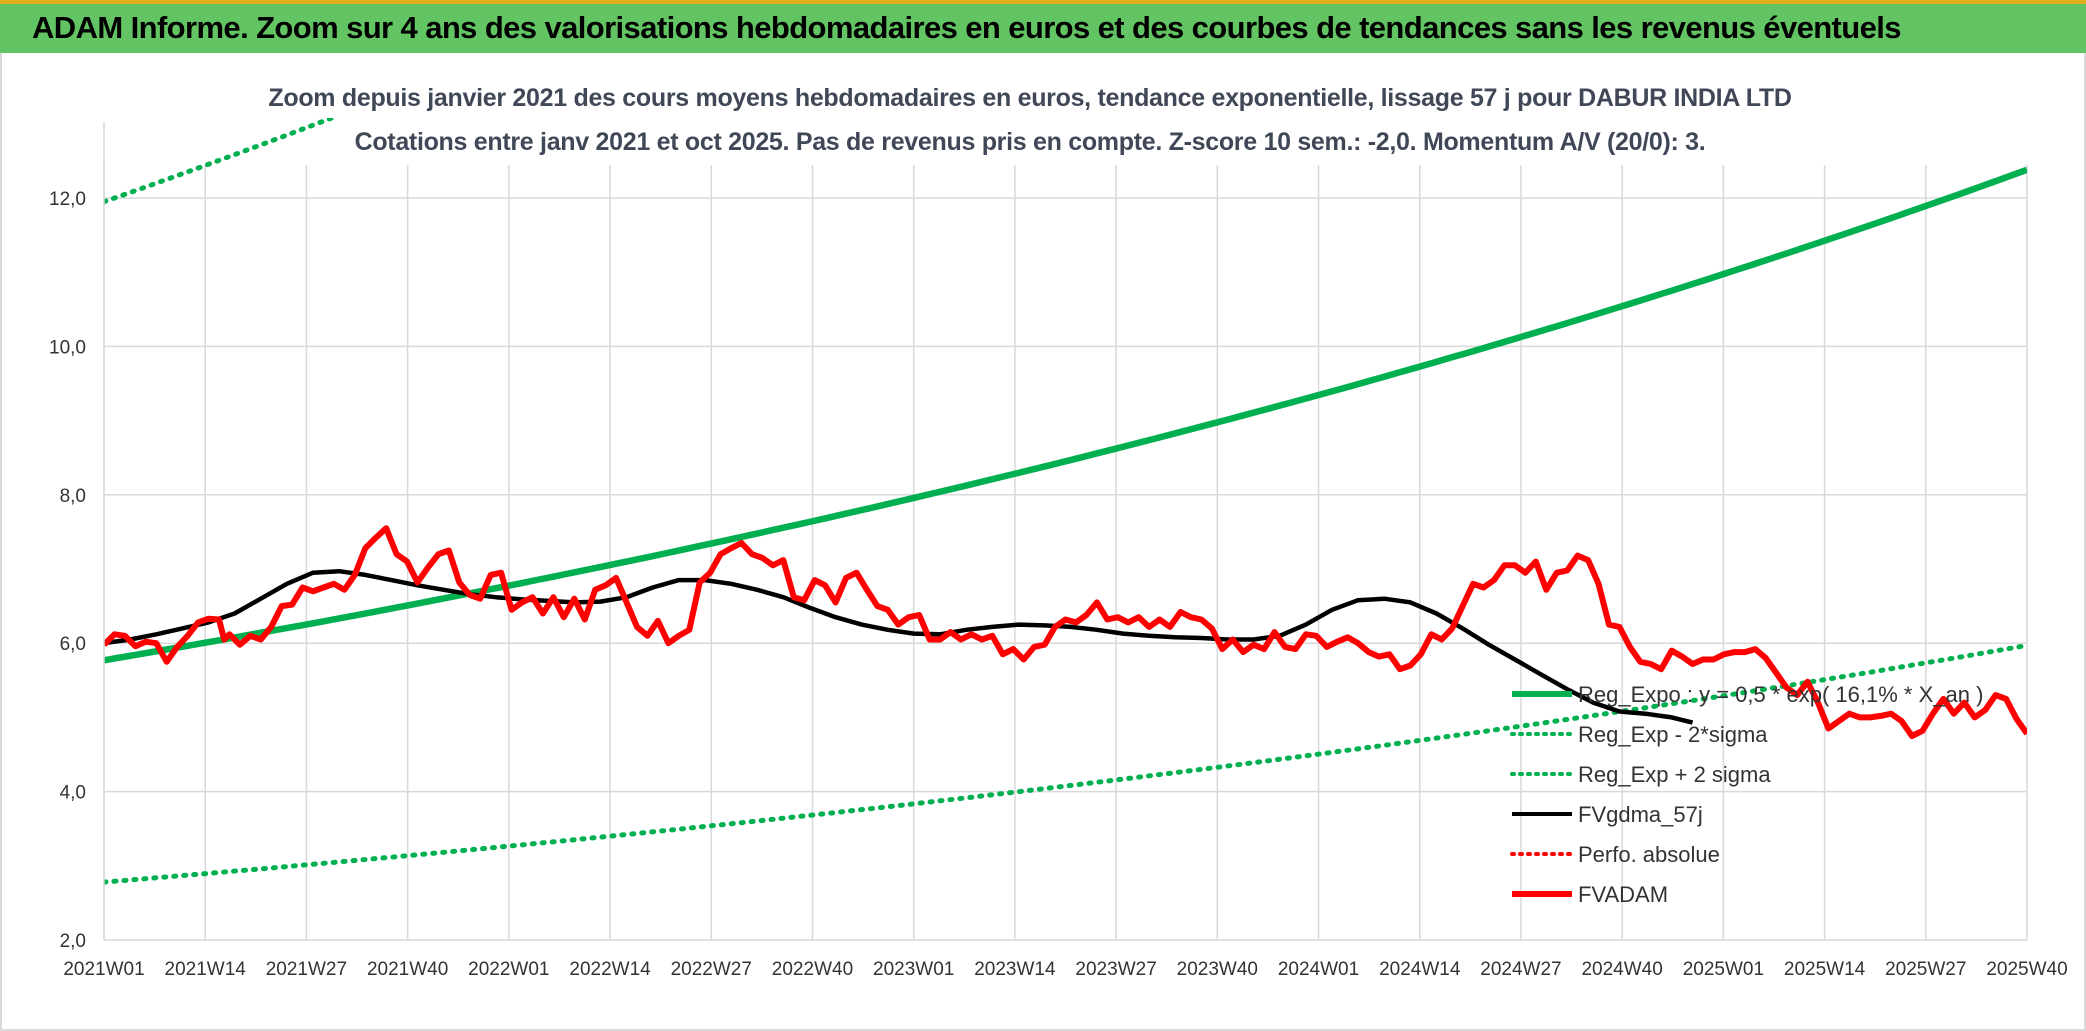 The image size is (2086, 1031). What do you see at coordinates (206, 969) in the screenshot?
I see `x-tick-label: 2021W14` at bounding box center [206, 969].